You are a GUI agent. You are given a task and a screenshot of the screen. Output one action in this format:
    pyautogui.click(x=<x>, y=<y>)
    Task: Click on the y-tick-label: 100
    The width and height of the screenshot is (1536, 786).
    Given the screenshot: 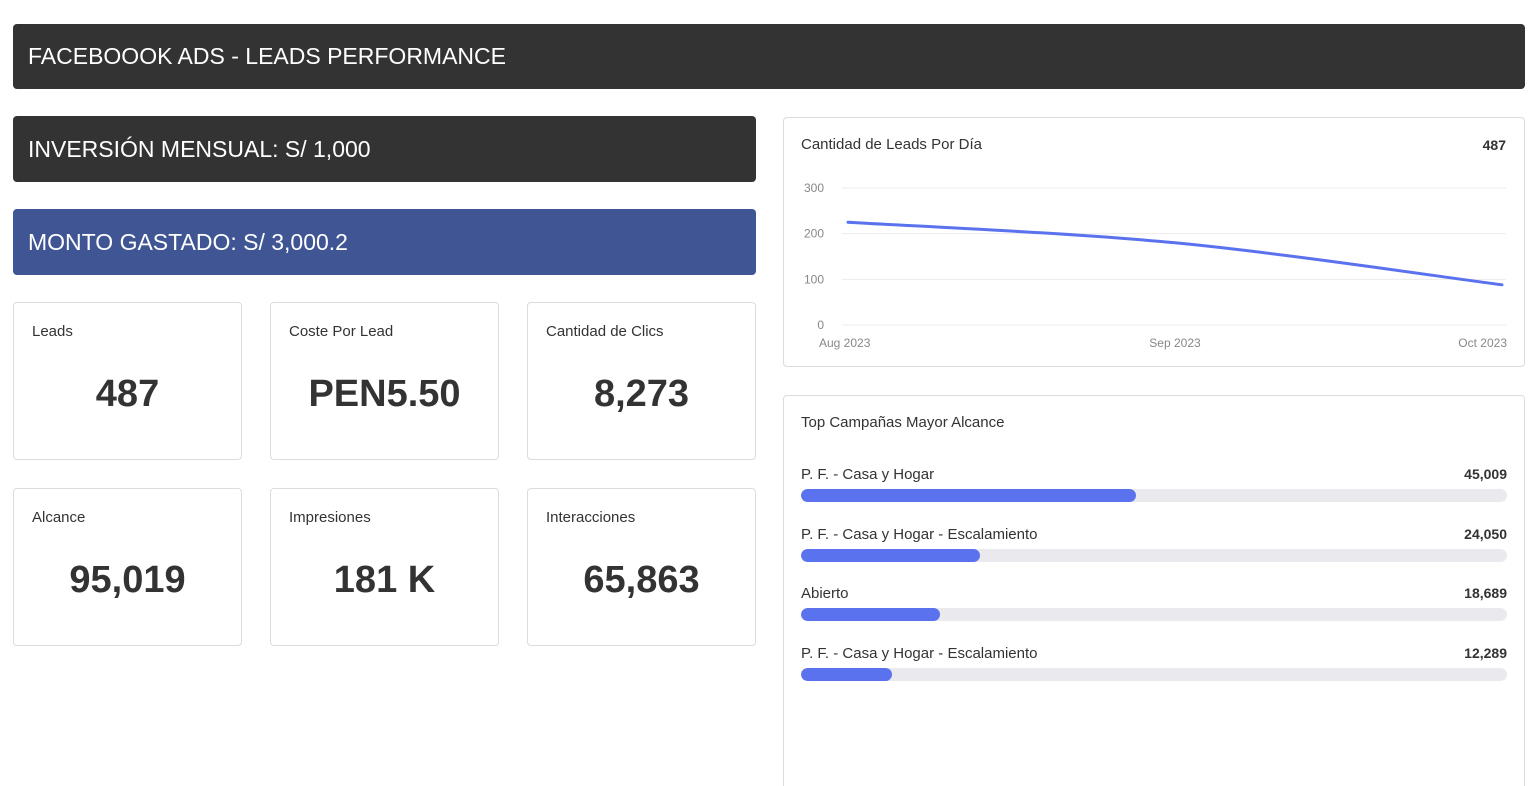 What is the action you would take?
    pyautogui.click(x=814, y=279)
    